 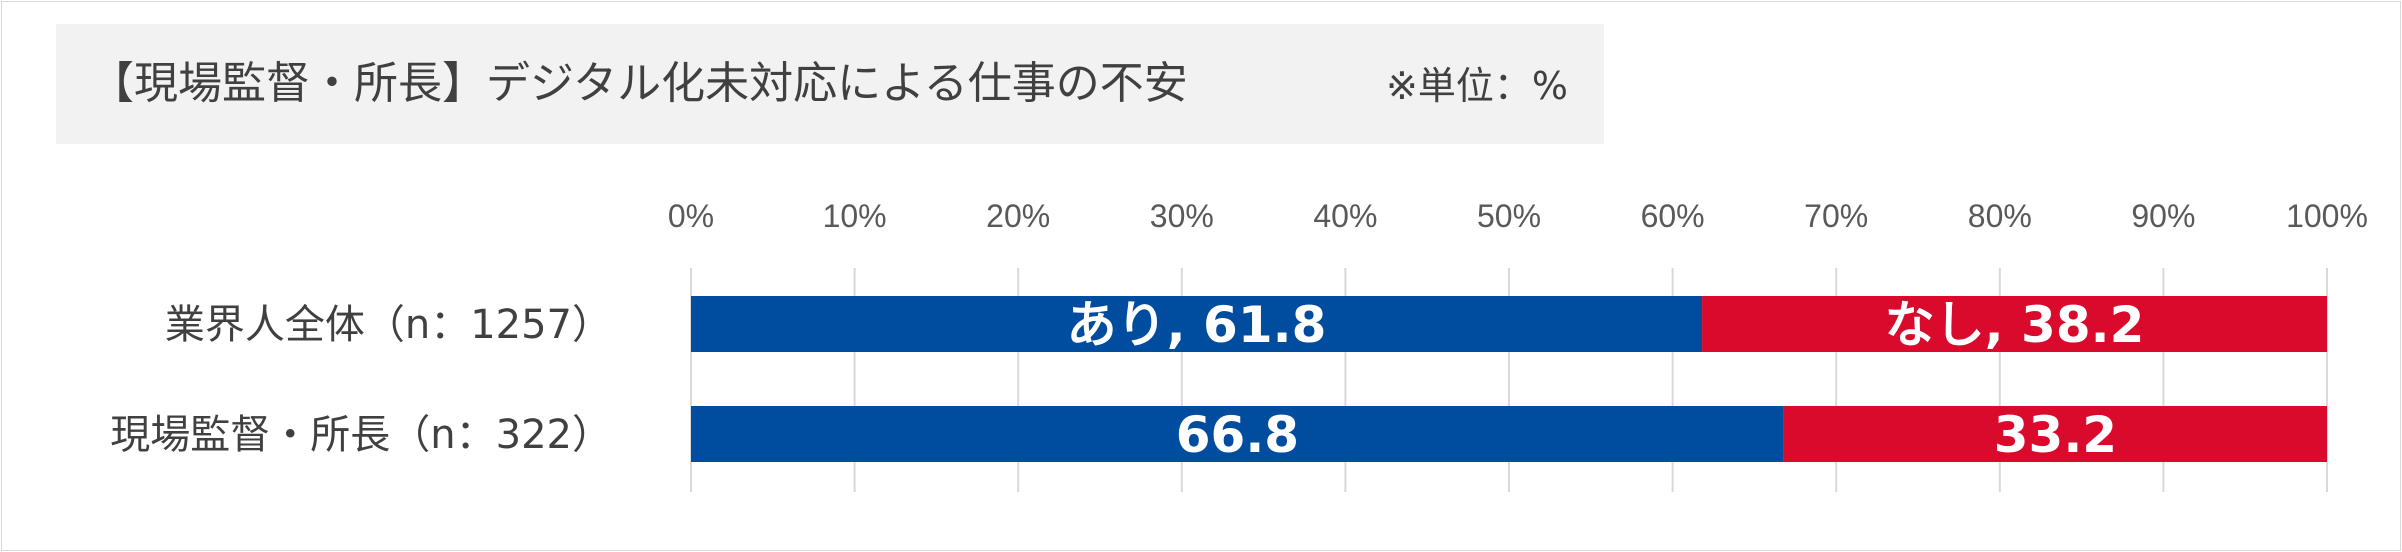 I want to click on data-label: 66.8, so click(x=1237, y=435).